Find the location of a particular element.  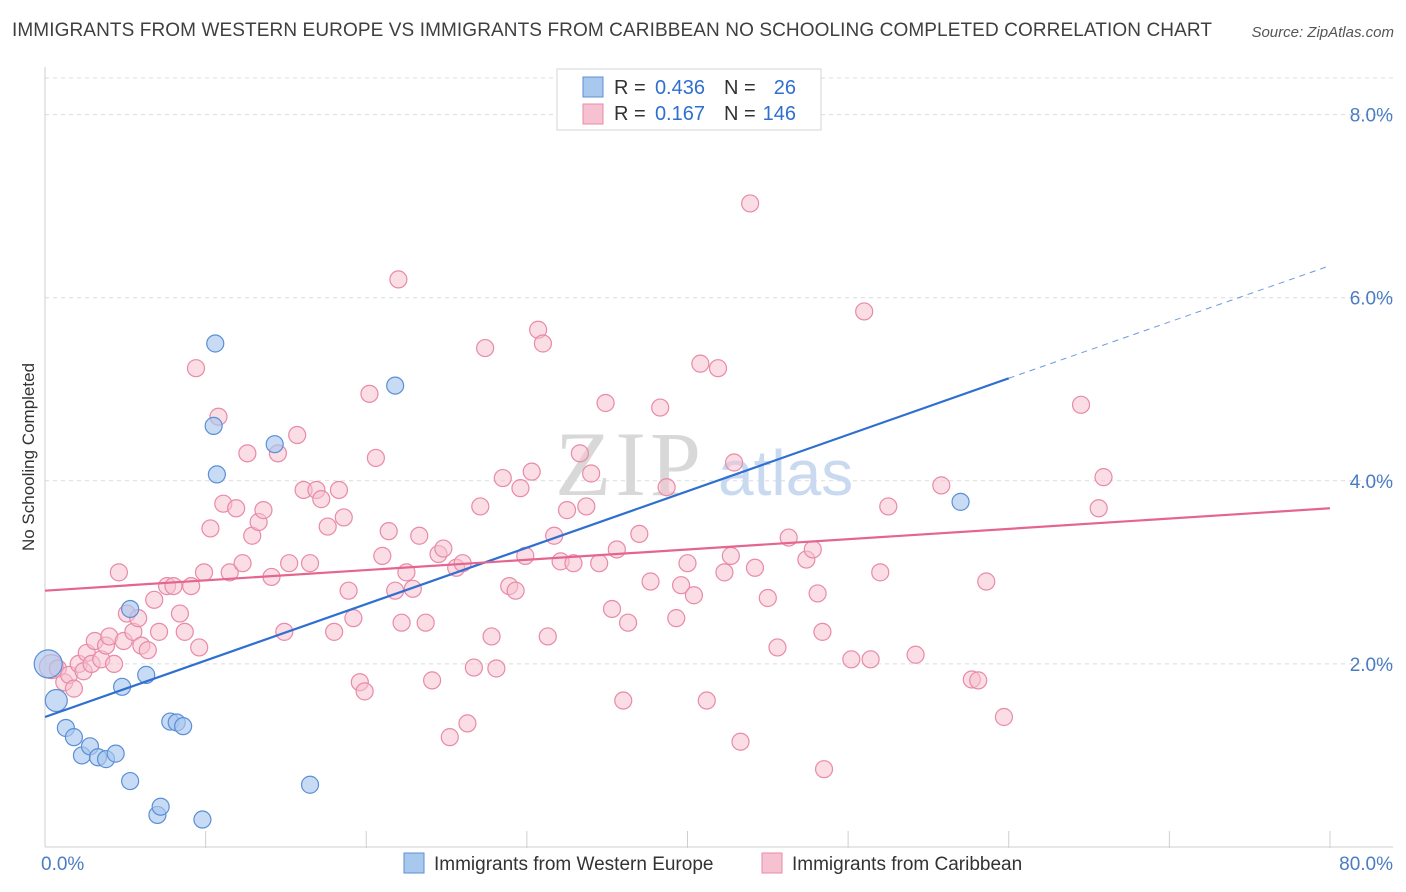

legend-stats-swatch-pink is located at coordinates (593, 114).